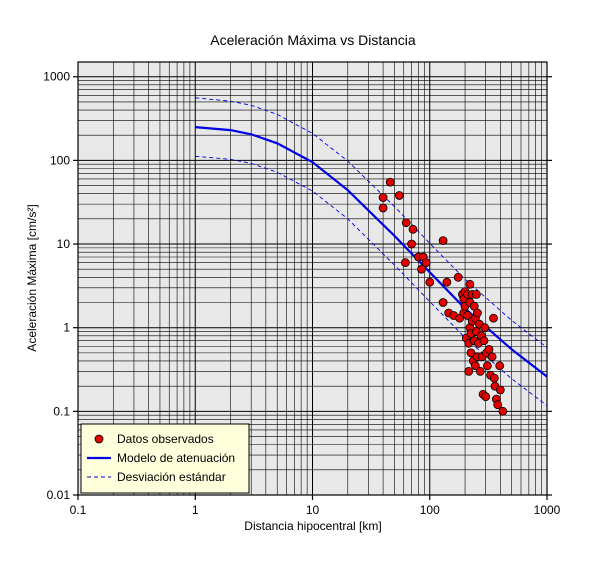 The image size is (590, 565). What do you see at coordinates (99, 439) in the screenshot?
I see `legend-marker-points` at bounding box center [99, 439].